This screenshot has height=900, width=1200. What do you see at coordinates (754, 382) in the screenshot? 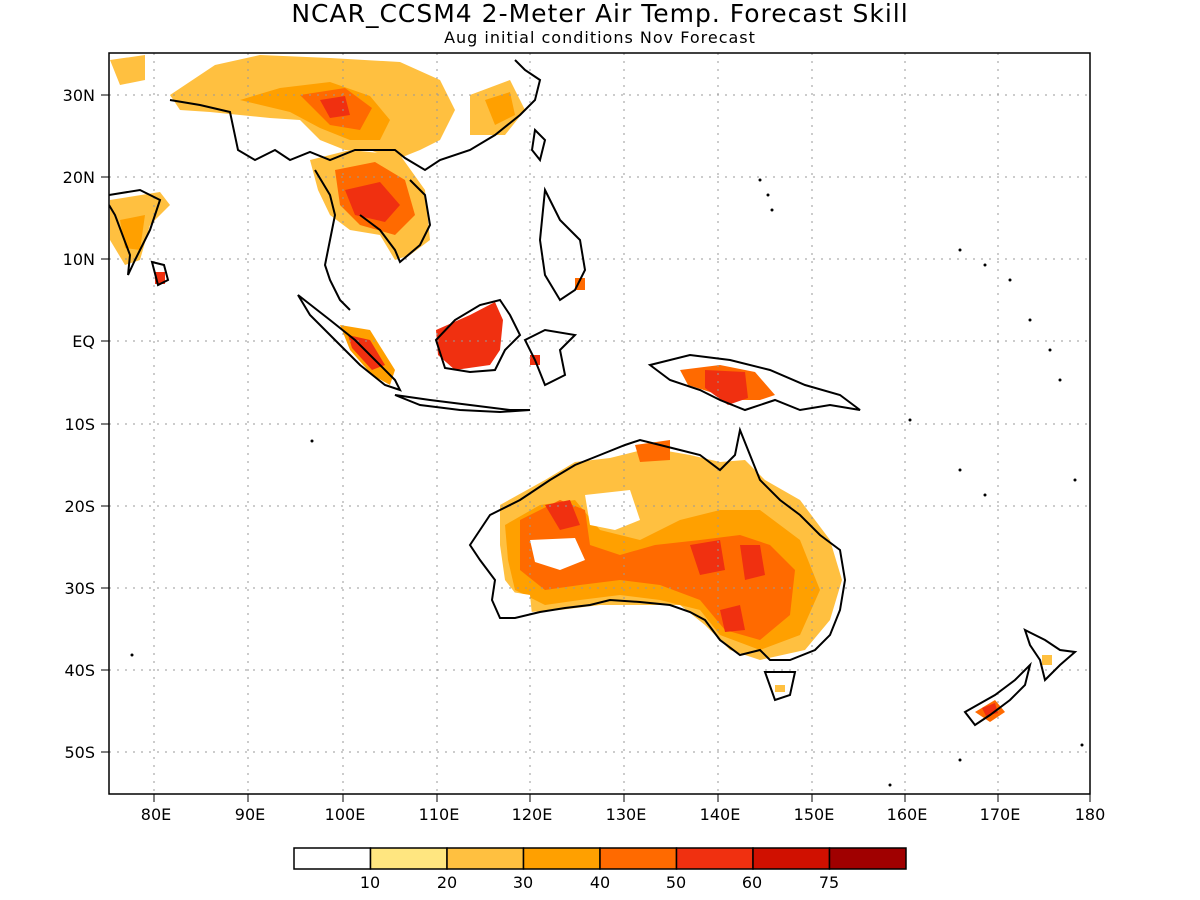
I see `coastline-new-guinea` at bounding box center [754, 382].